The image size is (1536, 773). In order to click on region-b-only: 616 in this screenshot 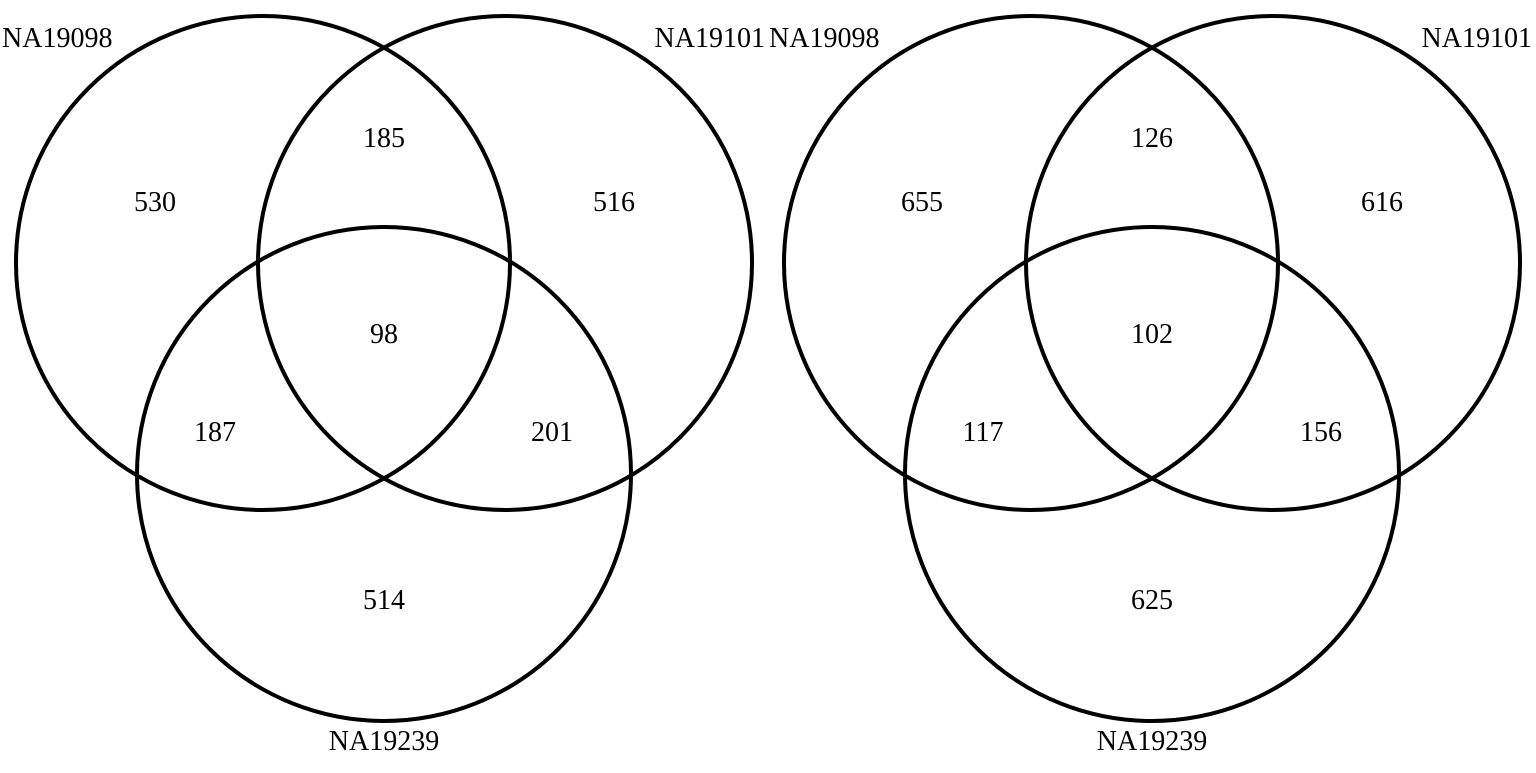, I will do `click(1382, 202)`.